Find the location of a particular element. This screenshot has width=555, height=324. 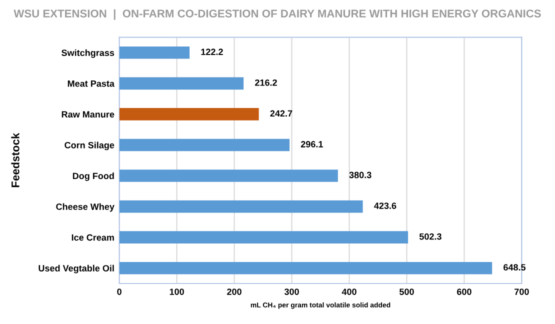

data-label: 380.3 is located at coordinates (360, 175).